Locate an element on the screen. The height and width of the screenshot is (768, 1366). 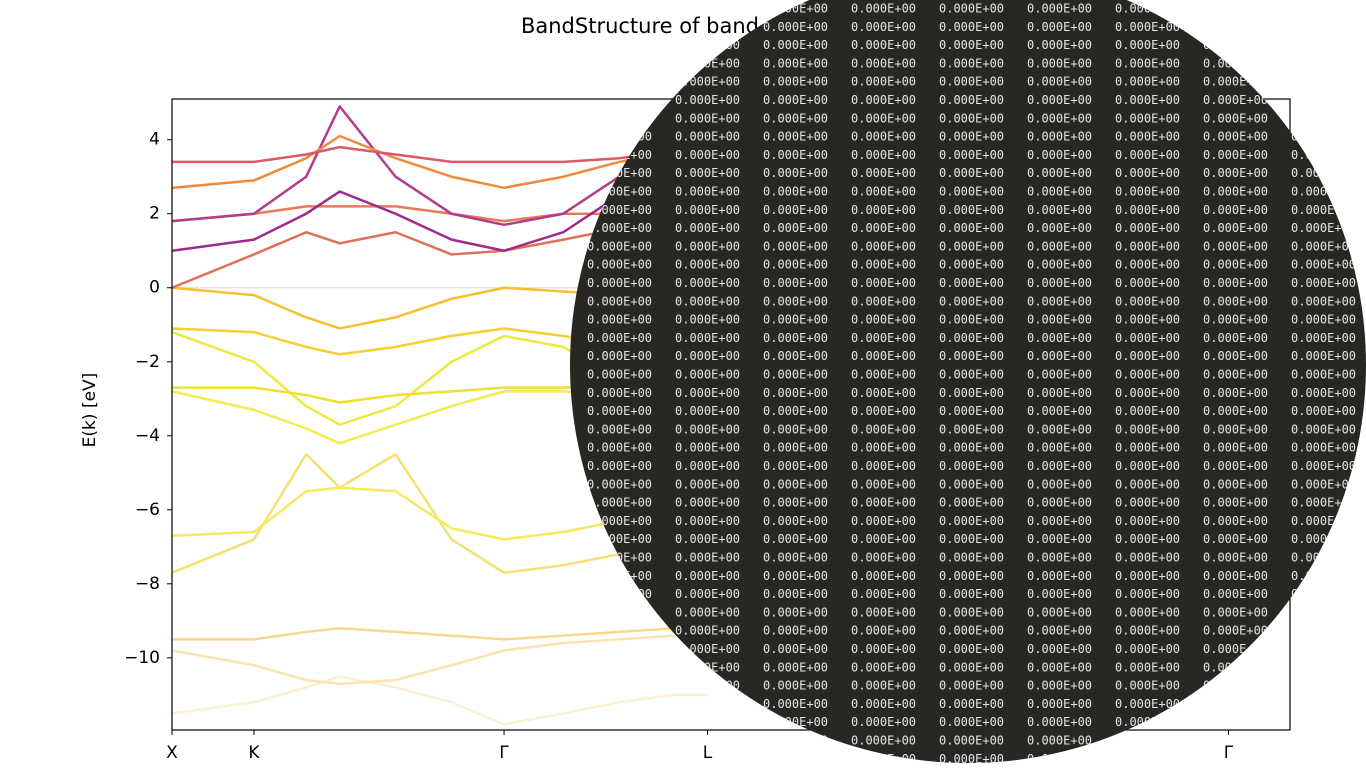
y-tick-label: −4 is located at coordinates (147, 436).